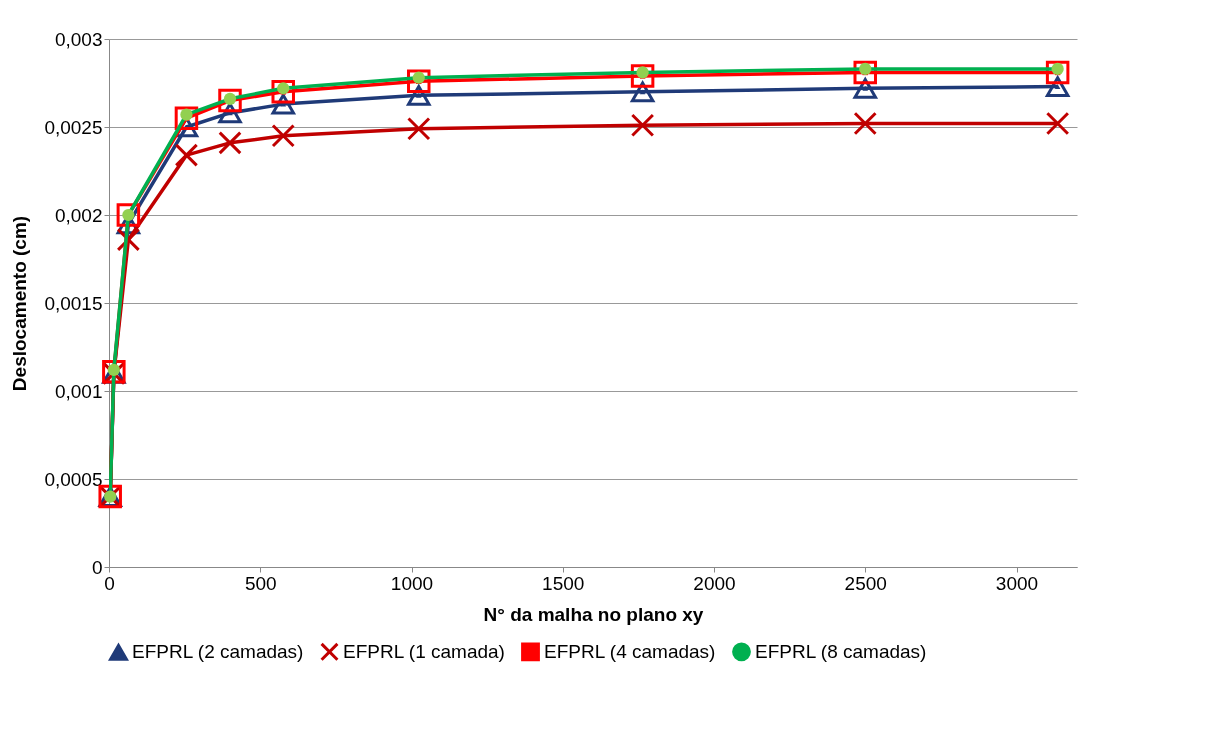 This screenshot has height=751, width=1211. Describe the element at coordinates (218, 652) in the screenshot. I see `legend-label: EFPRL (2 camadas)` at that location.